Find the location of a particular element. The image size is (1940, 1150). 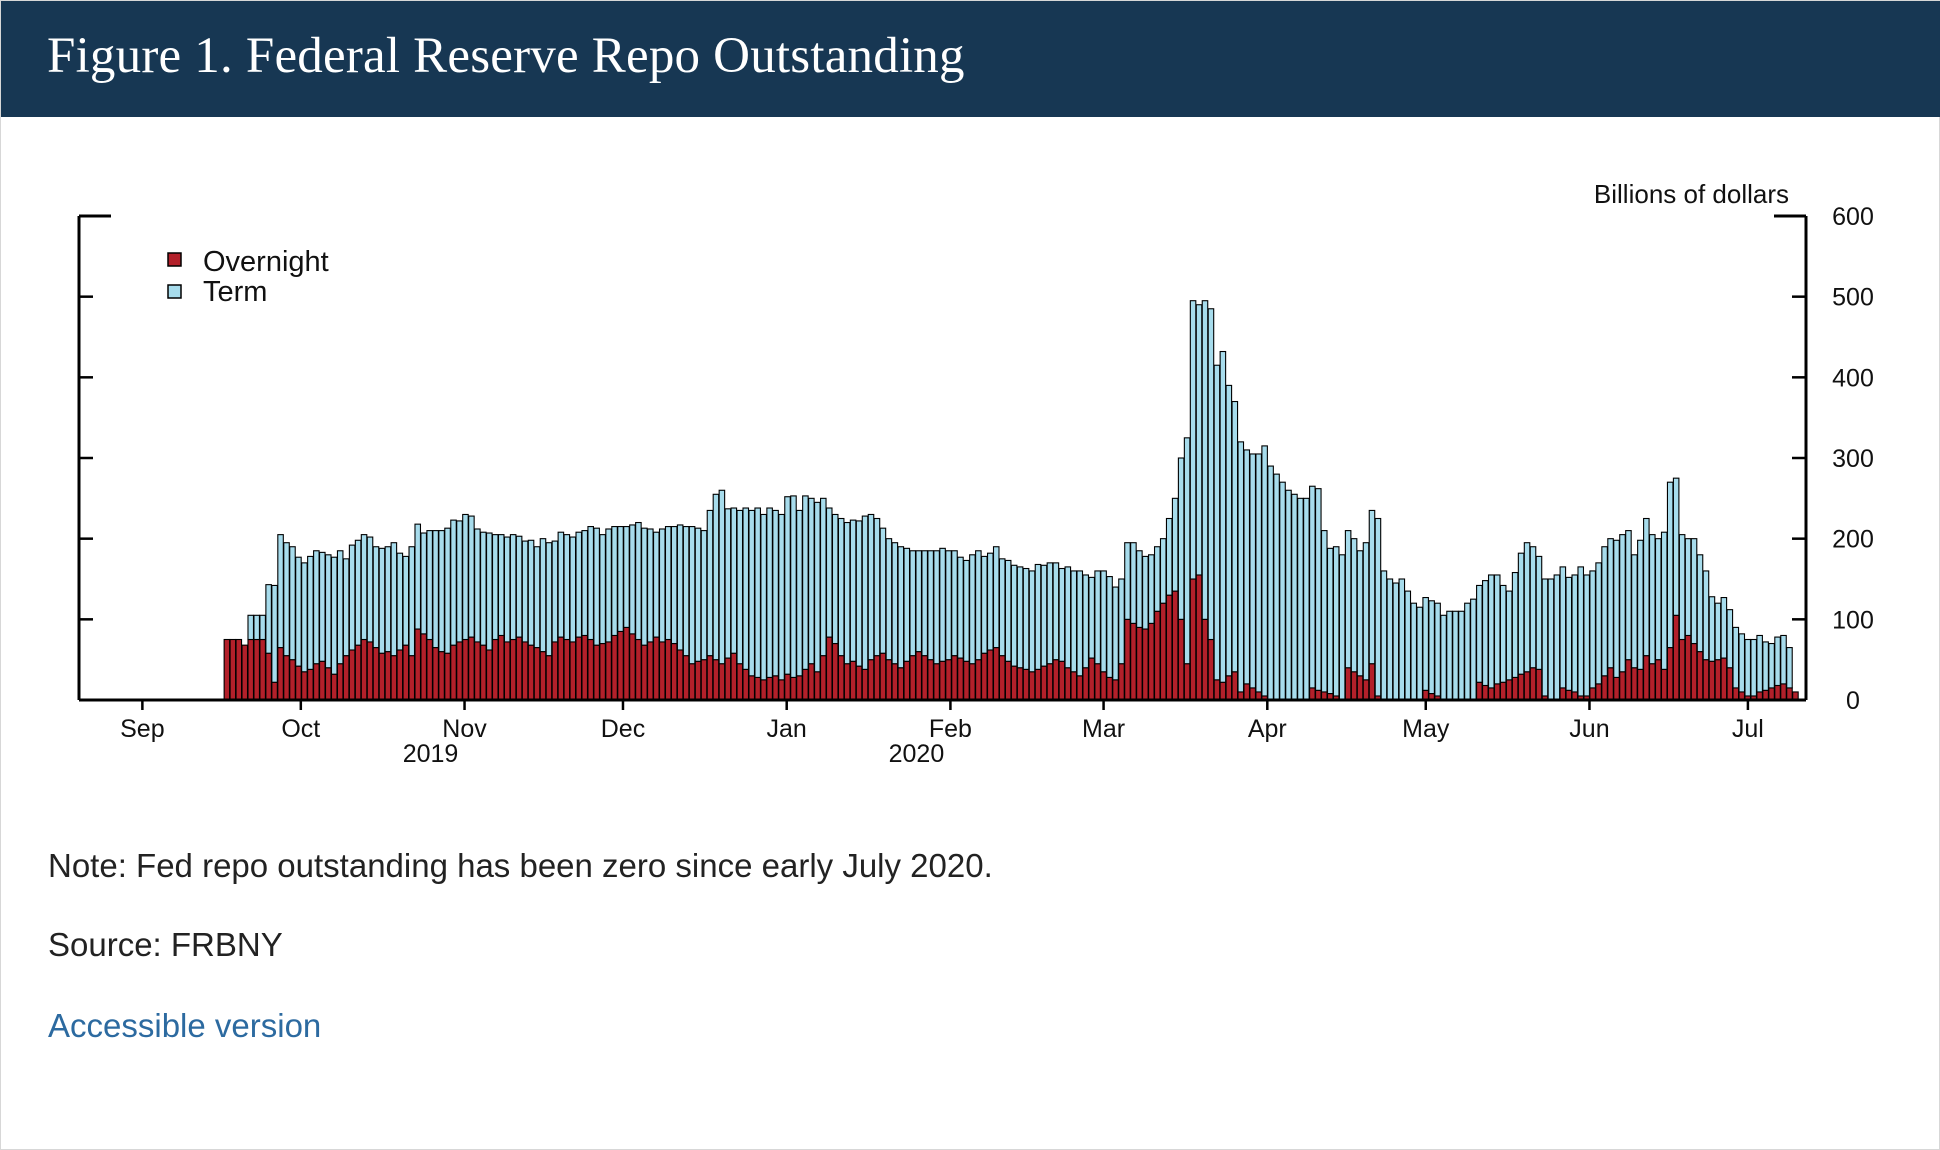

x-month-label: Nov is located at coordinates (464, 729).